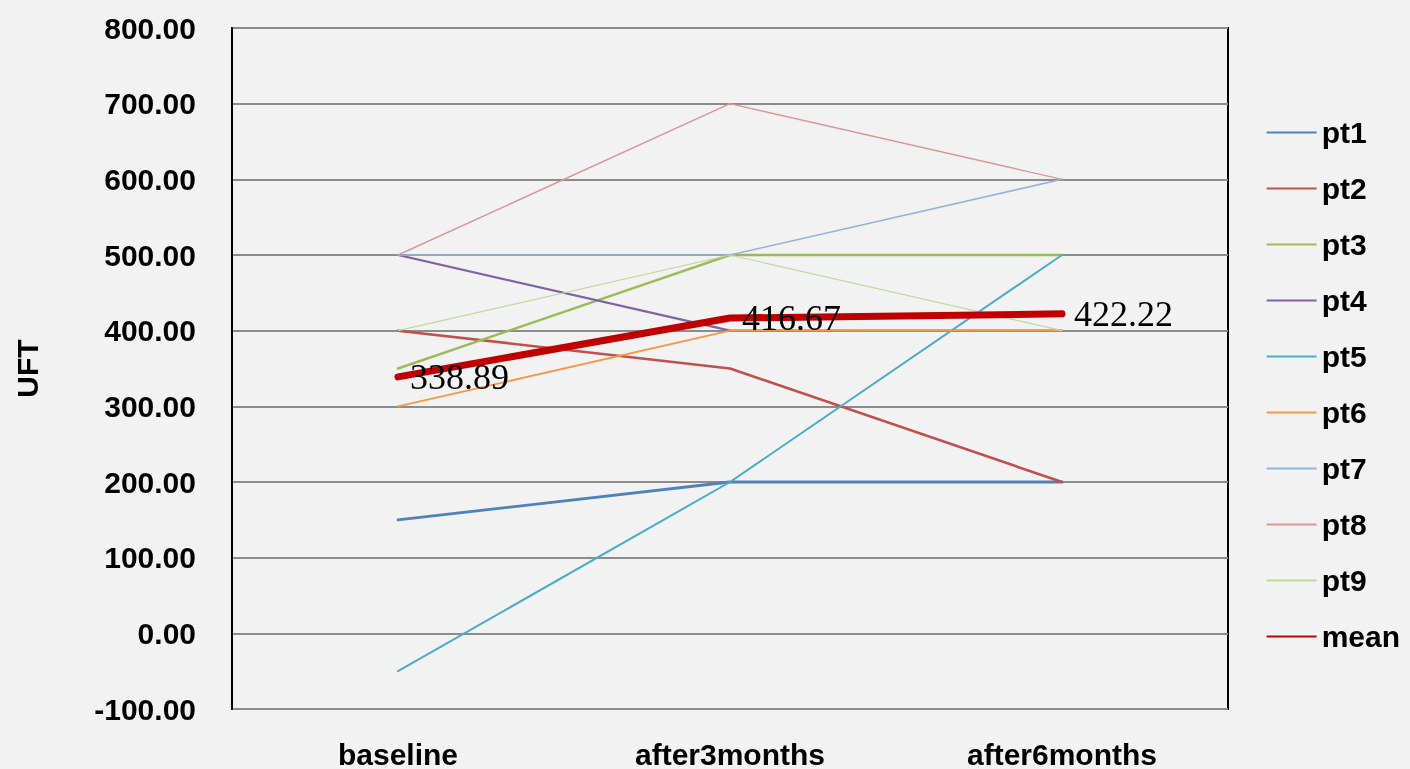  What do you see at coordinates (150, 558) in the screenshot?
I see `y-tick-label: 100.00` at bounding box center [150, 558].